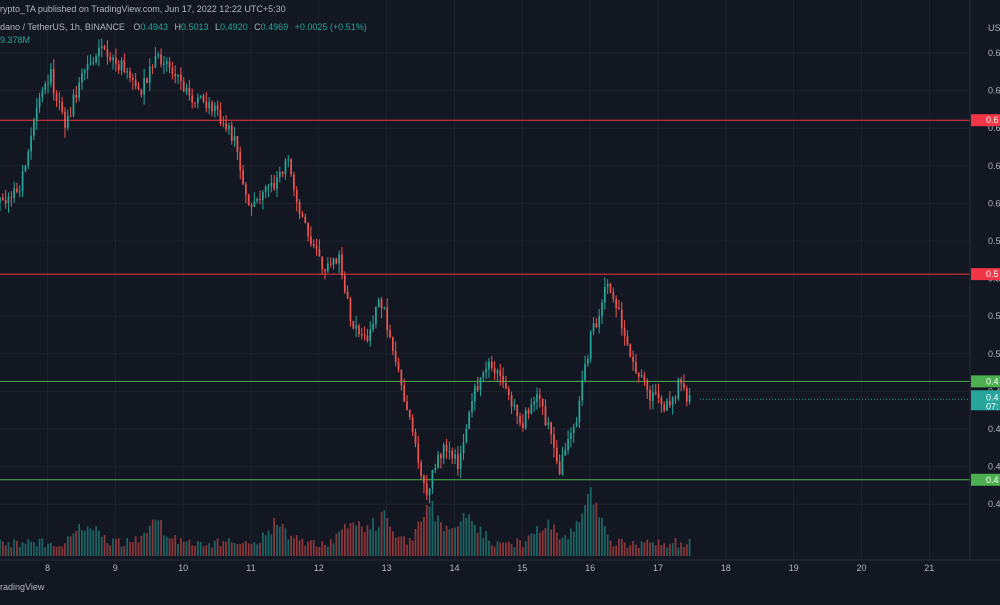 The width and height of the screenshot is (1000, 605). I want to click on tradingview-brand: radingView, so click(22, 587).